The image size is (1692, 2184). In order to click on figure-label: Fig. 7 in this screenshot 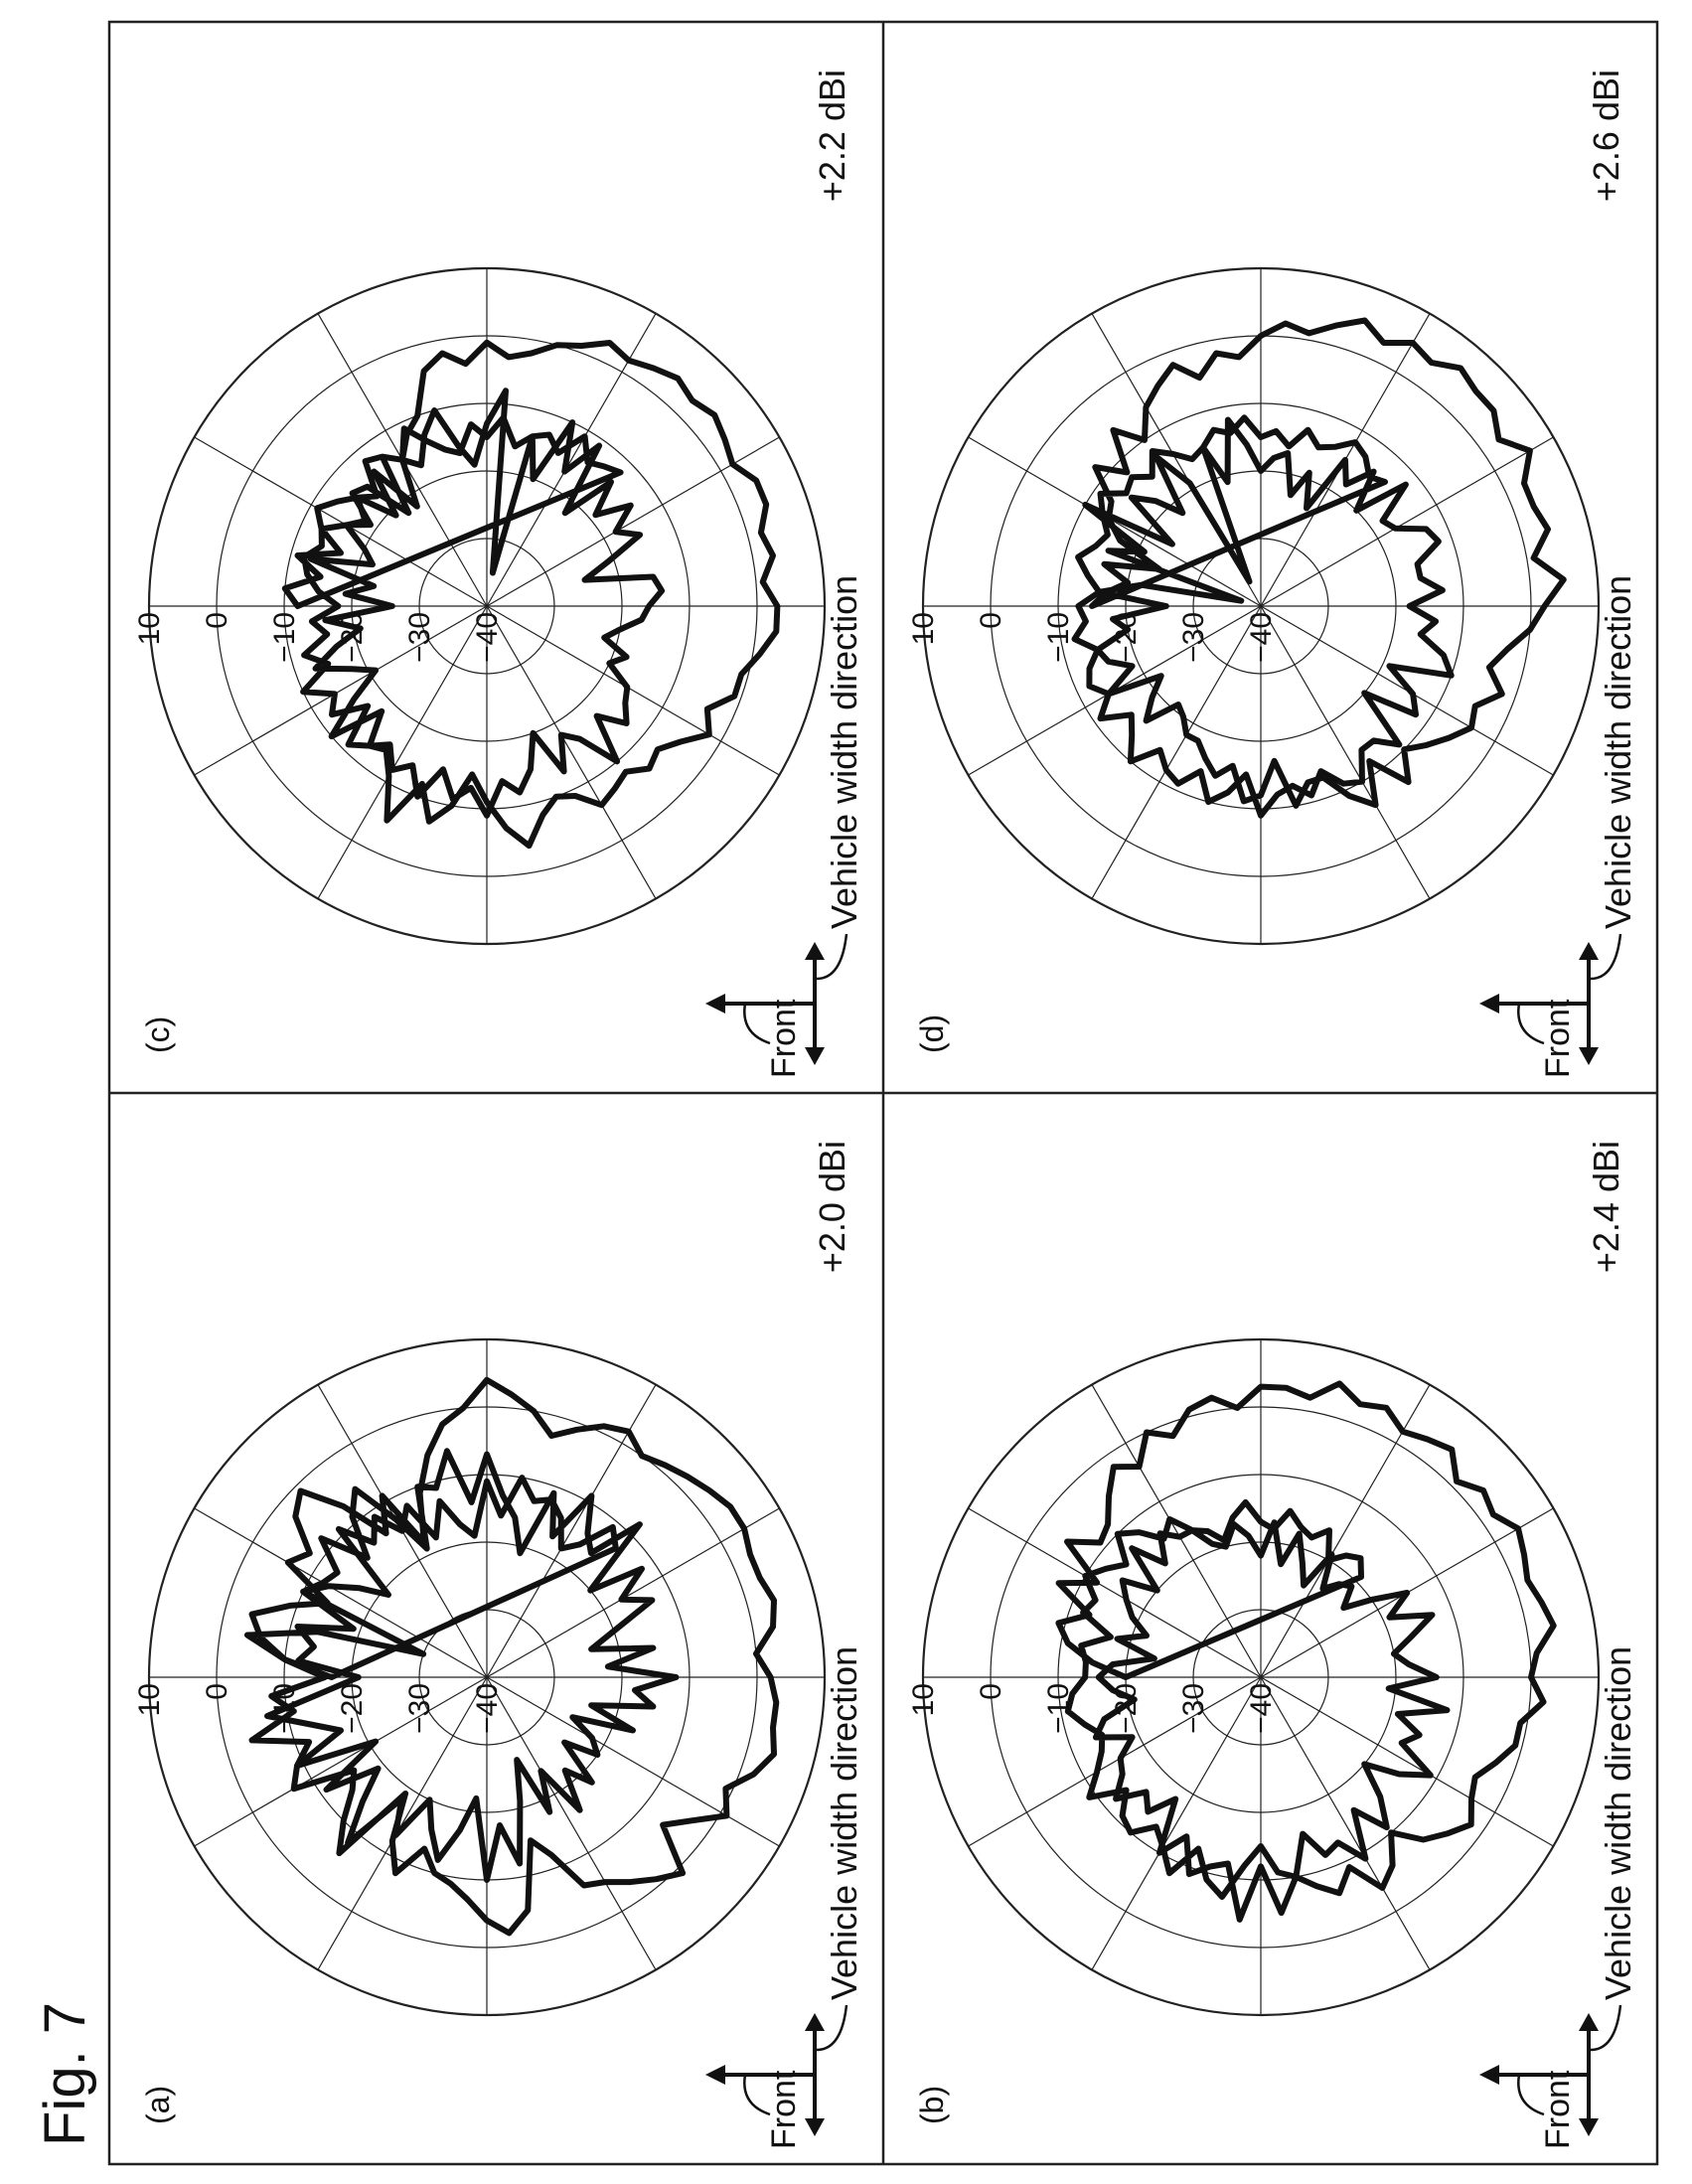, I will do `click(65, 2073)`.